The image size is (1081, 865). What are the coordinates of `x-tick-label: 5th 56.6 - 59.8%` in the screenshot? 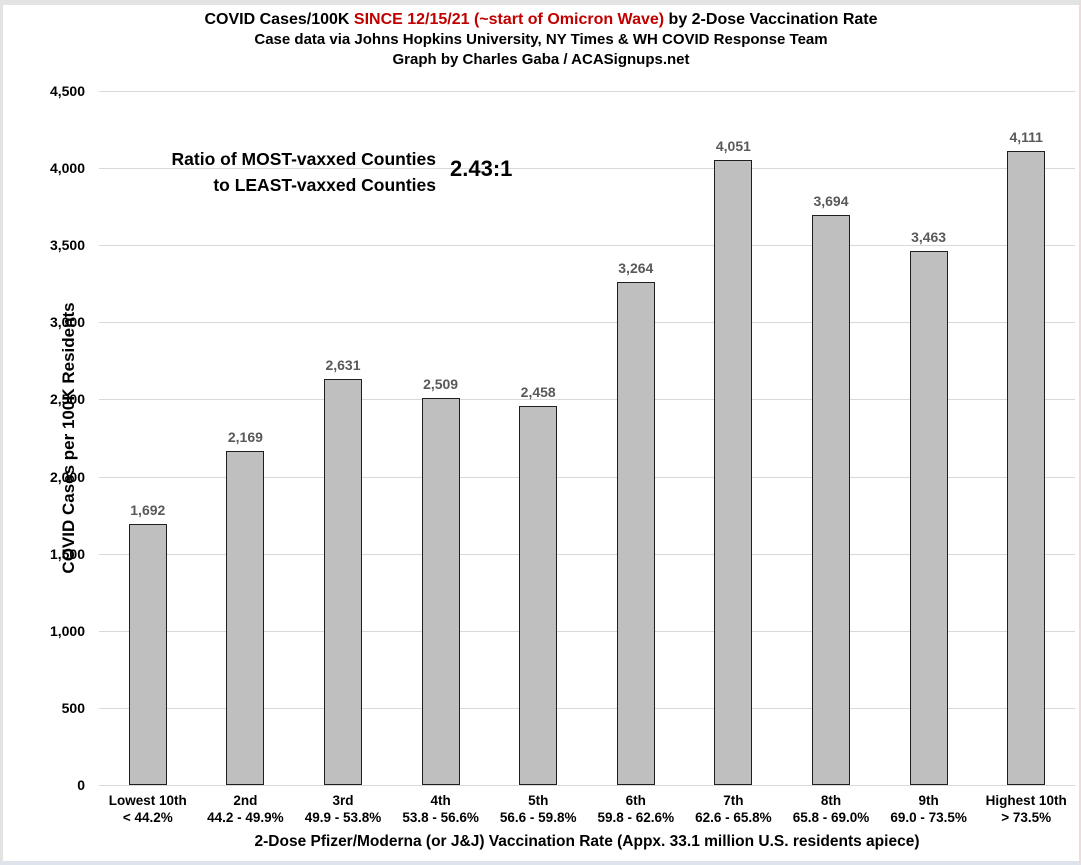 It's located at (538, 809).